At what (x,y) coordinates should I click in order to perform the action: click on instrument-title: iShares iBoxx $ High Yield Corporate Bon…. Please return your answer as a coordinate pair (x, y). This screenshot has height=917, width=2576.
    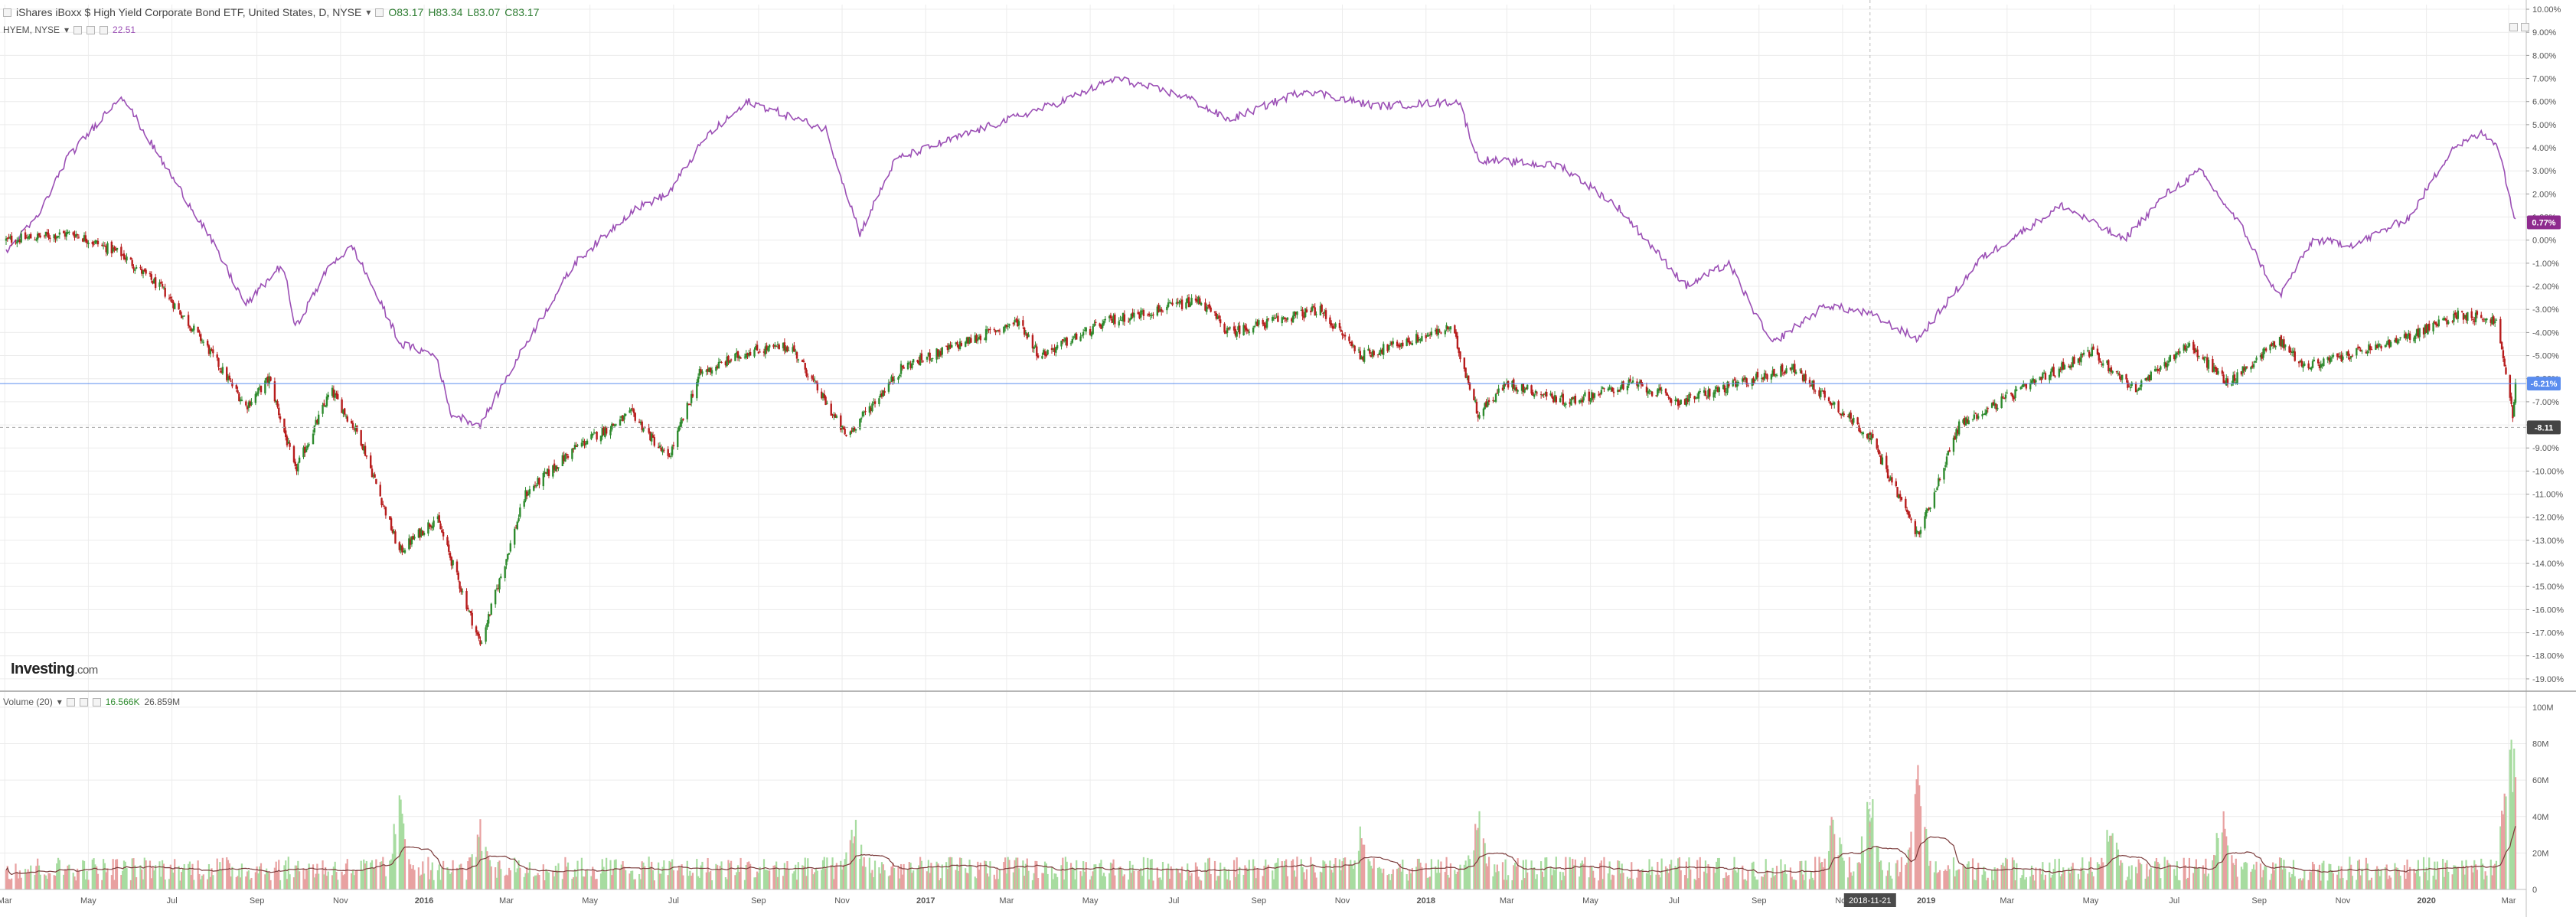
    Looking at the image, I should click on (189, 12).